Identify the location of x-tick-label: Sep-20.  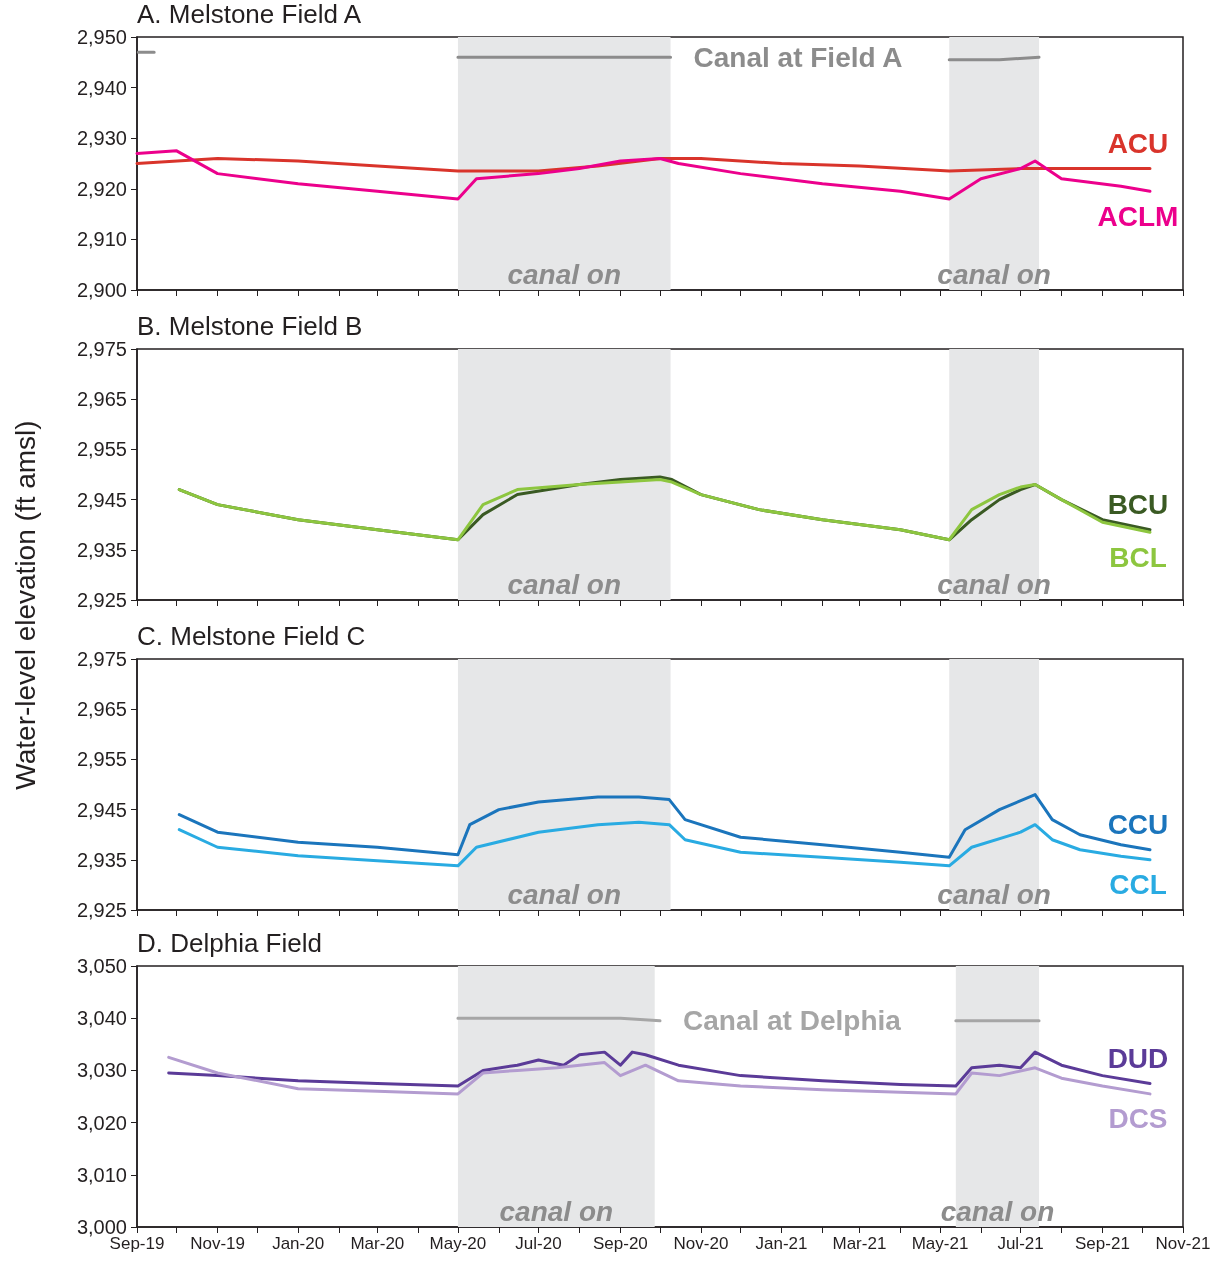
(620, 1243).